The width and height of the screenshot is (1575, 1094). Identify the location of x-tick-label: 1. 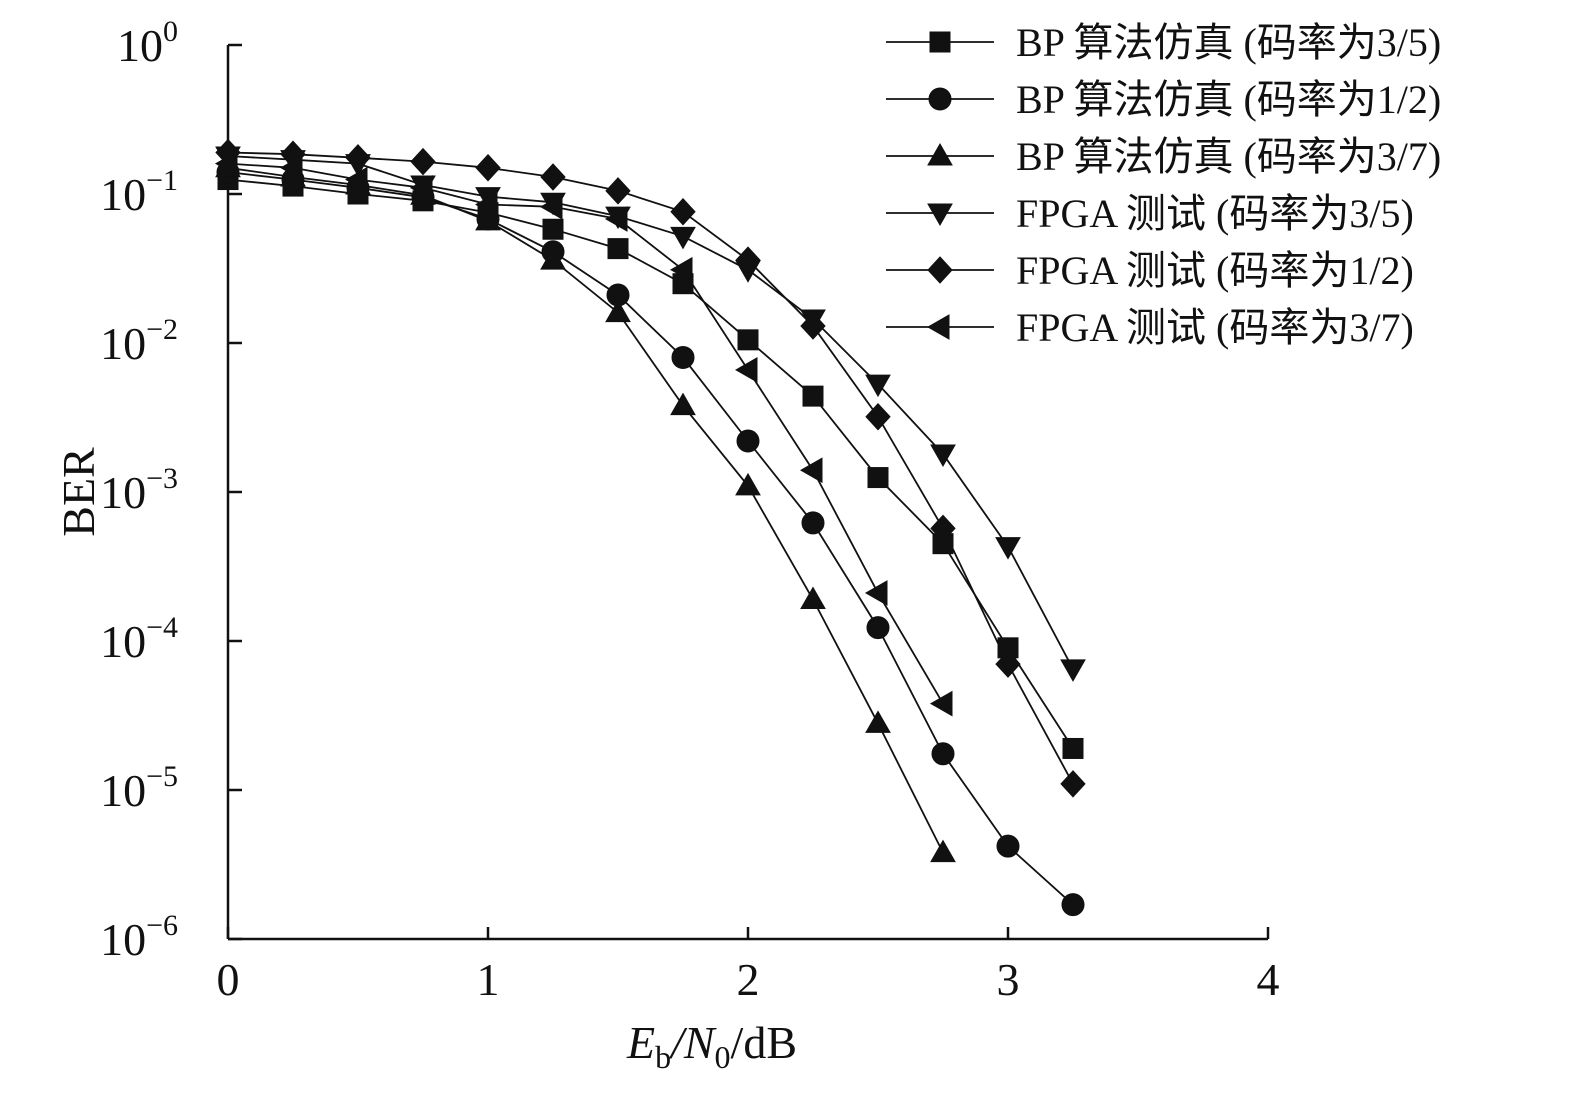
(488, 979).